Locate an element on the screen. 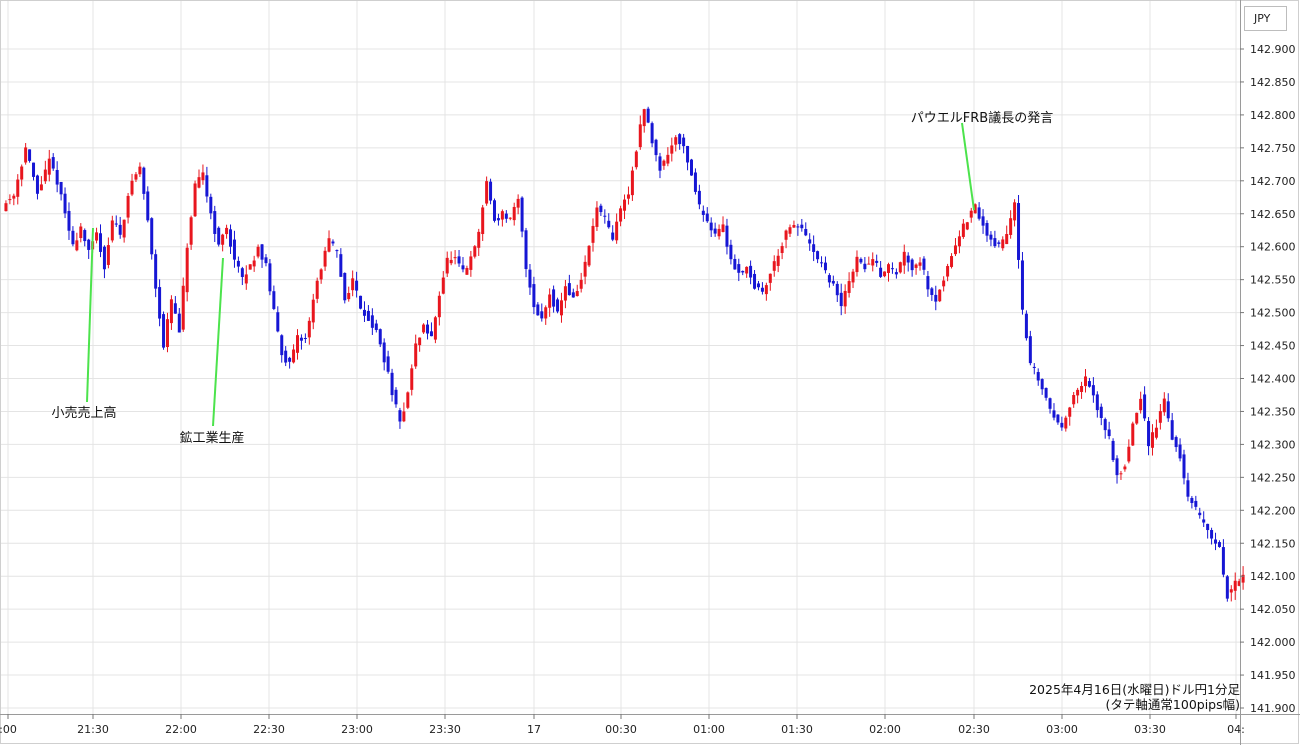  x-tick-label: 03:00 is located at coordinates (1062, 729).